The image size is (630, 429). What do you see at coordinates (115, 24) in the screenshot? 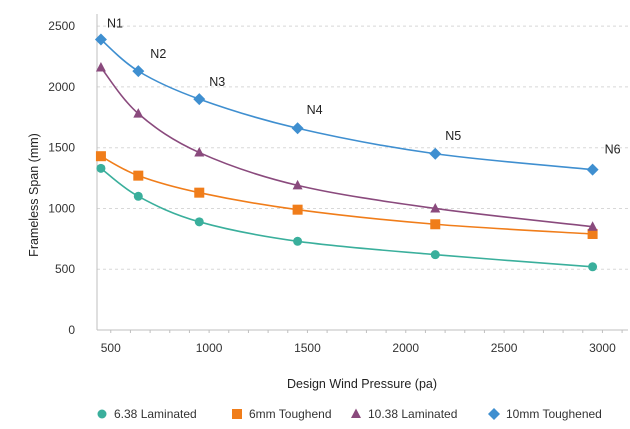
I see `point-label-n1: N1` at bounding box center [115, 24].